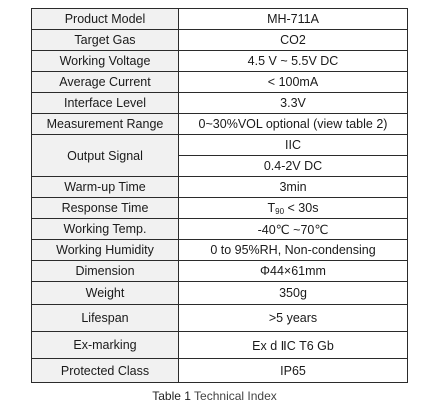  What do you see at coordinates (293, 103) in the screenshot?
I see `row-value: 3.3V` at bounding box center [293, 103].